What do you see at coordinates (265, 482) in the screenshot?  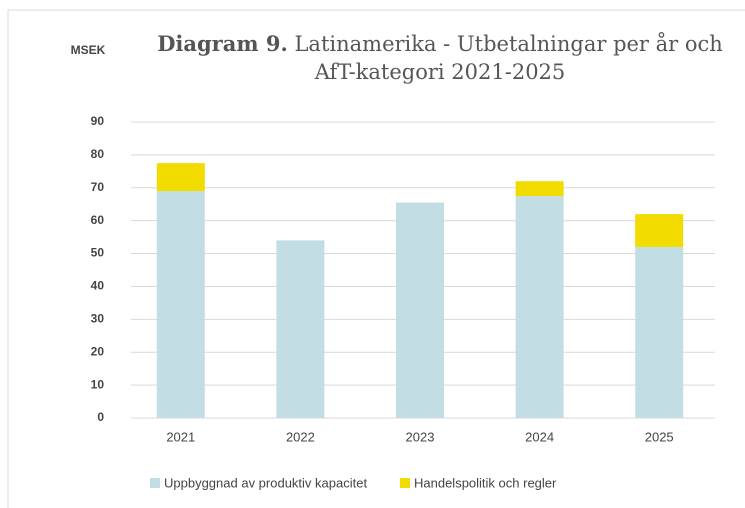 I see `legend-label: Uppbyggnad av produktiv kapacitet` at bounding box center [265, 482].